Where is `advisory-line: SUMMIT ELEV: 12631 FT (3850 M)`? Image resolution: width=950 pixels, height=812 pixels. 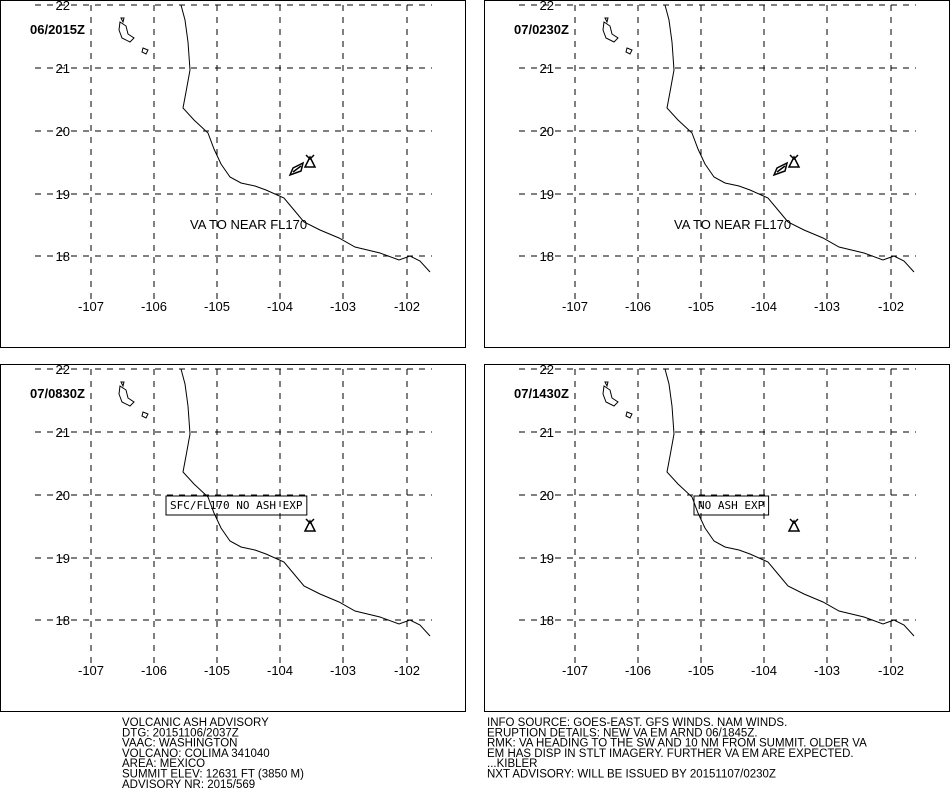
advisory-line: SUMMIT ELEV: 12631 FT (3850 M) is located at coordinates (213, 775).